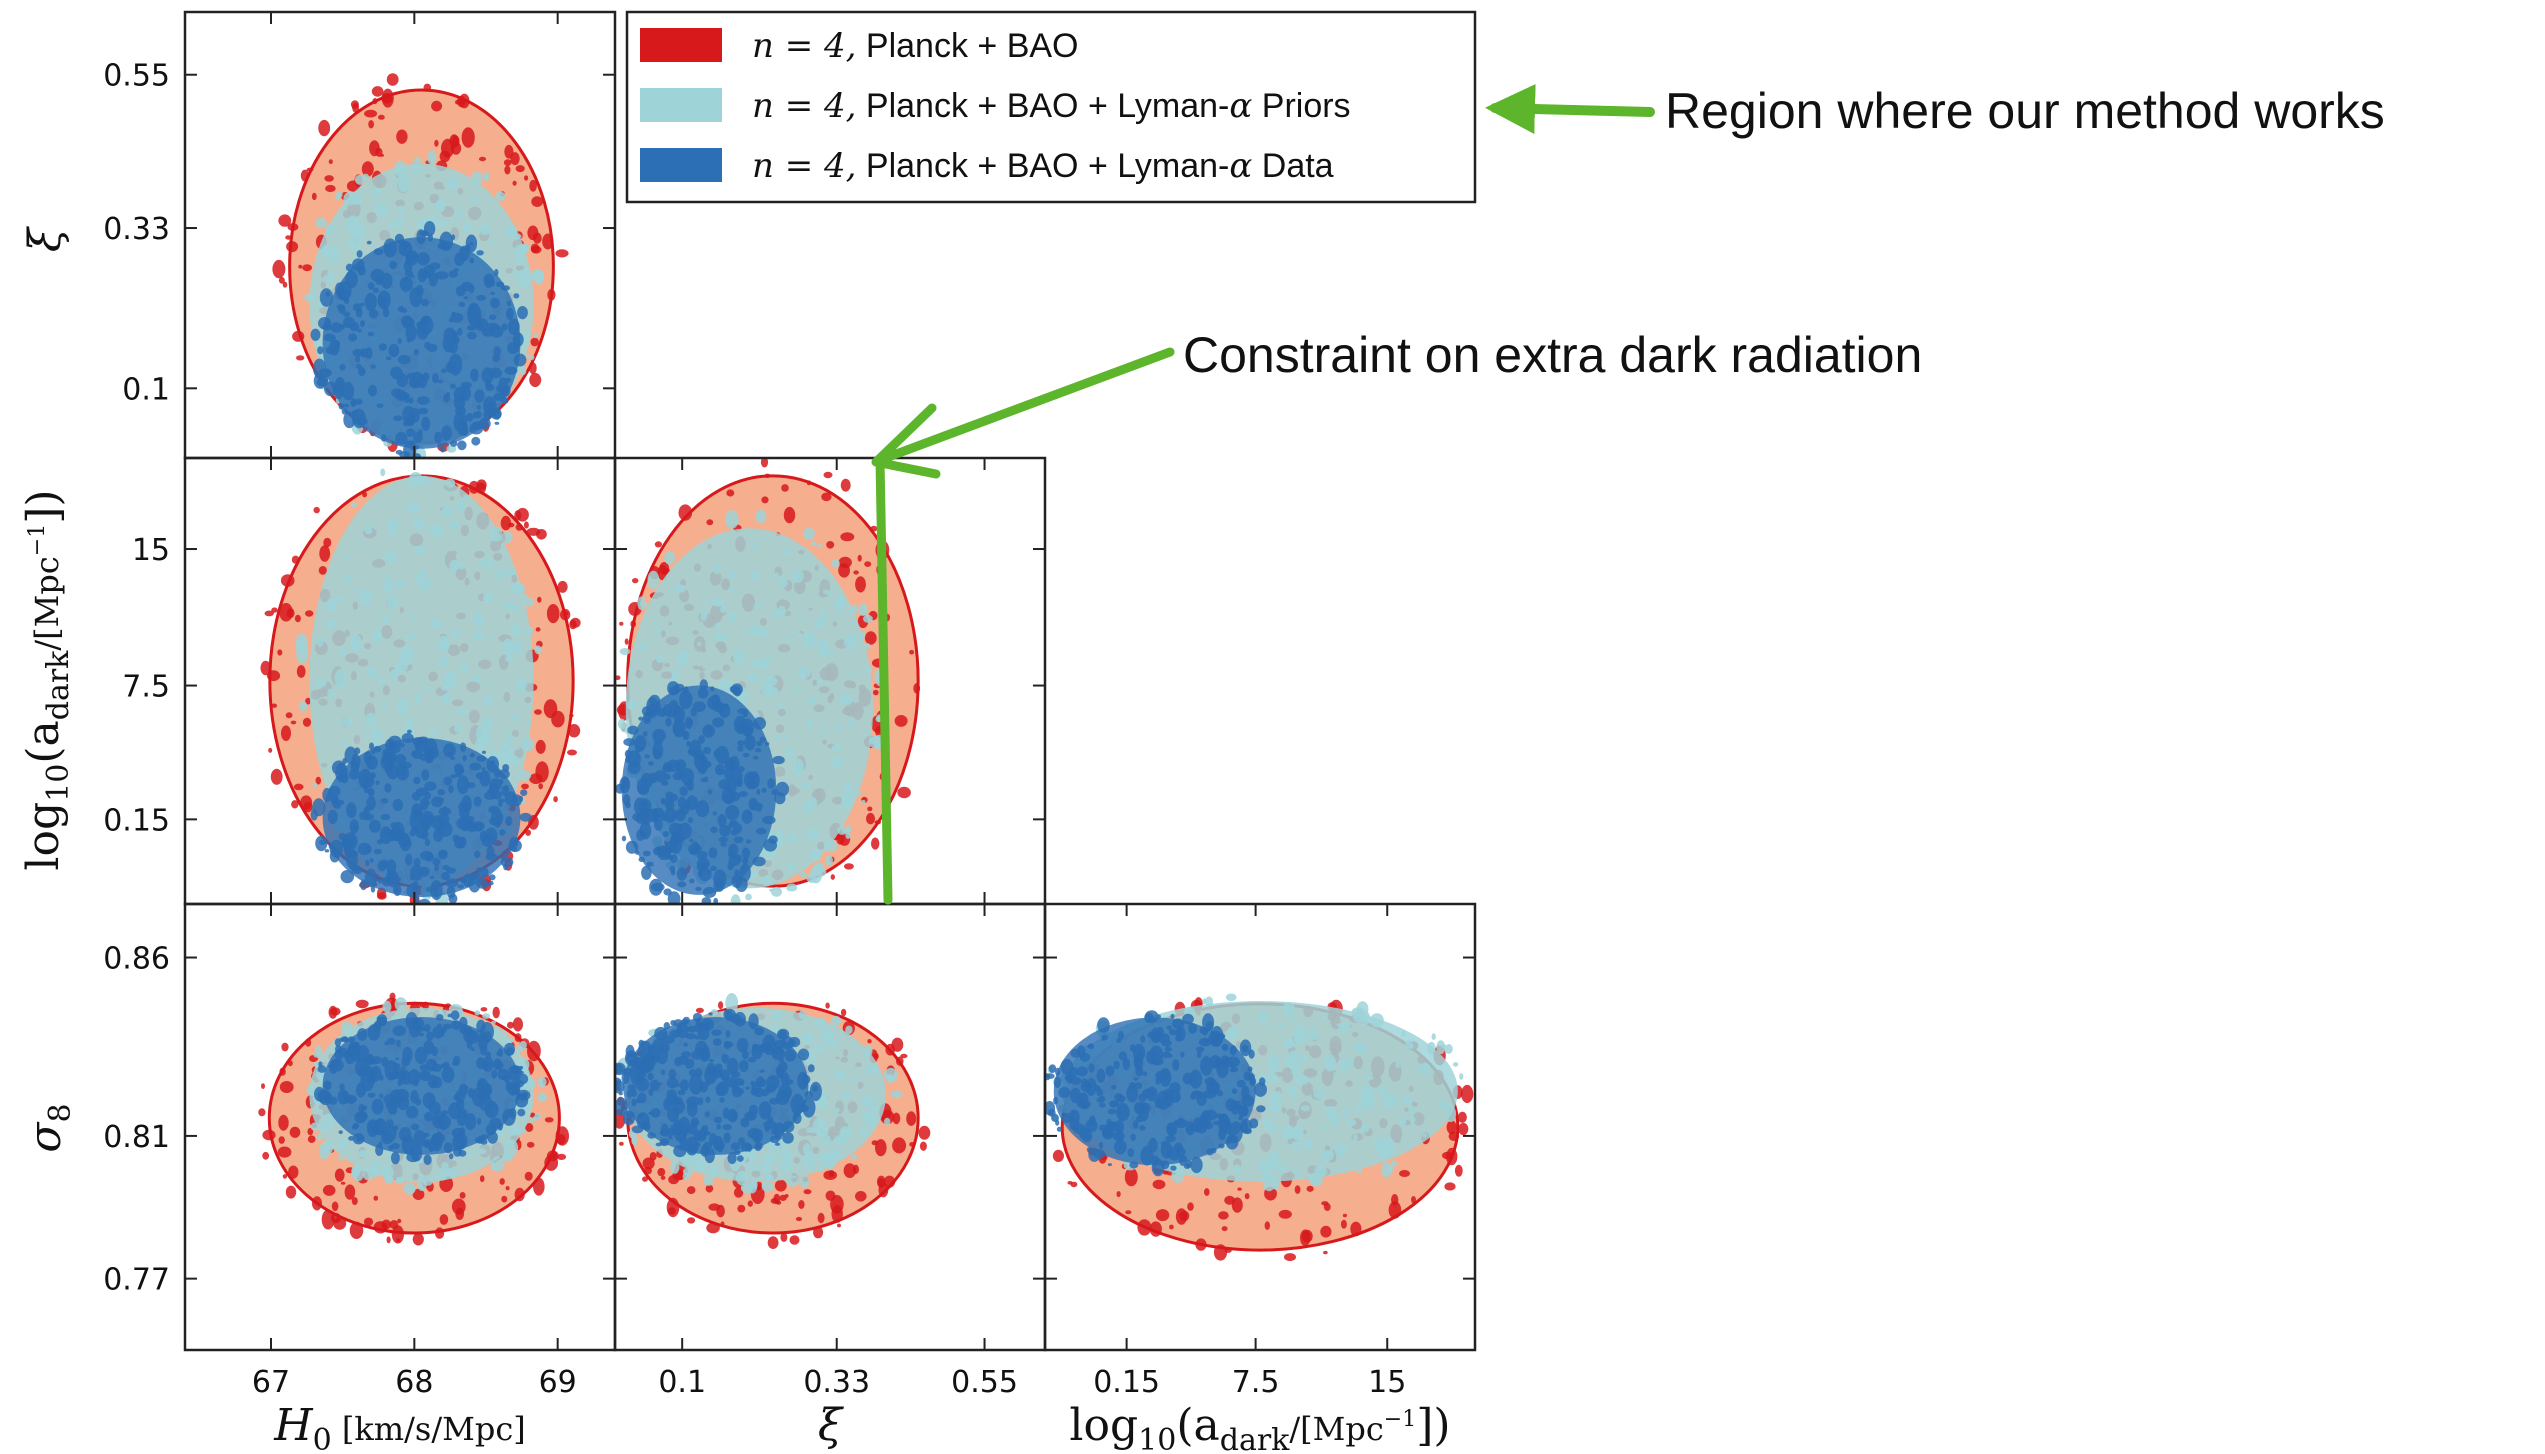 Image resolution: width=2545 pixels, height=1454 pixels. I want to click on annotation-constraint-arrow, so click(1025, 626).